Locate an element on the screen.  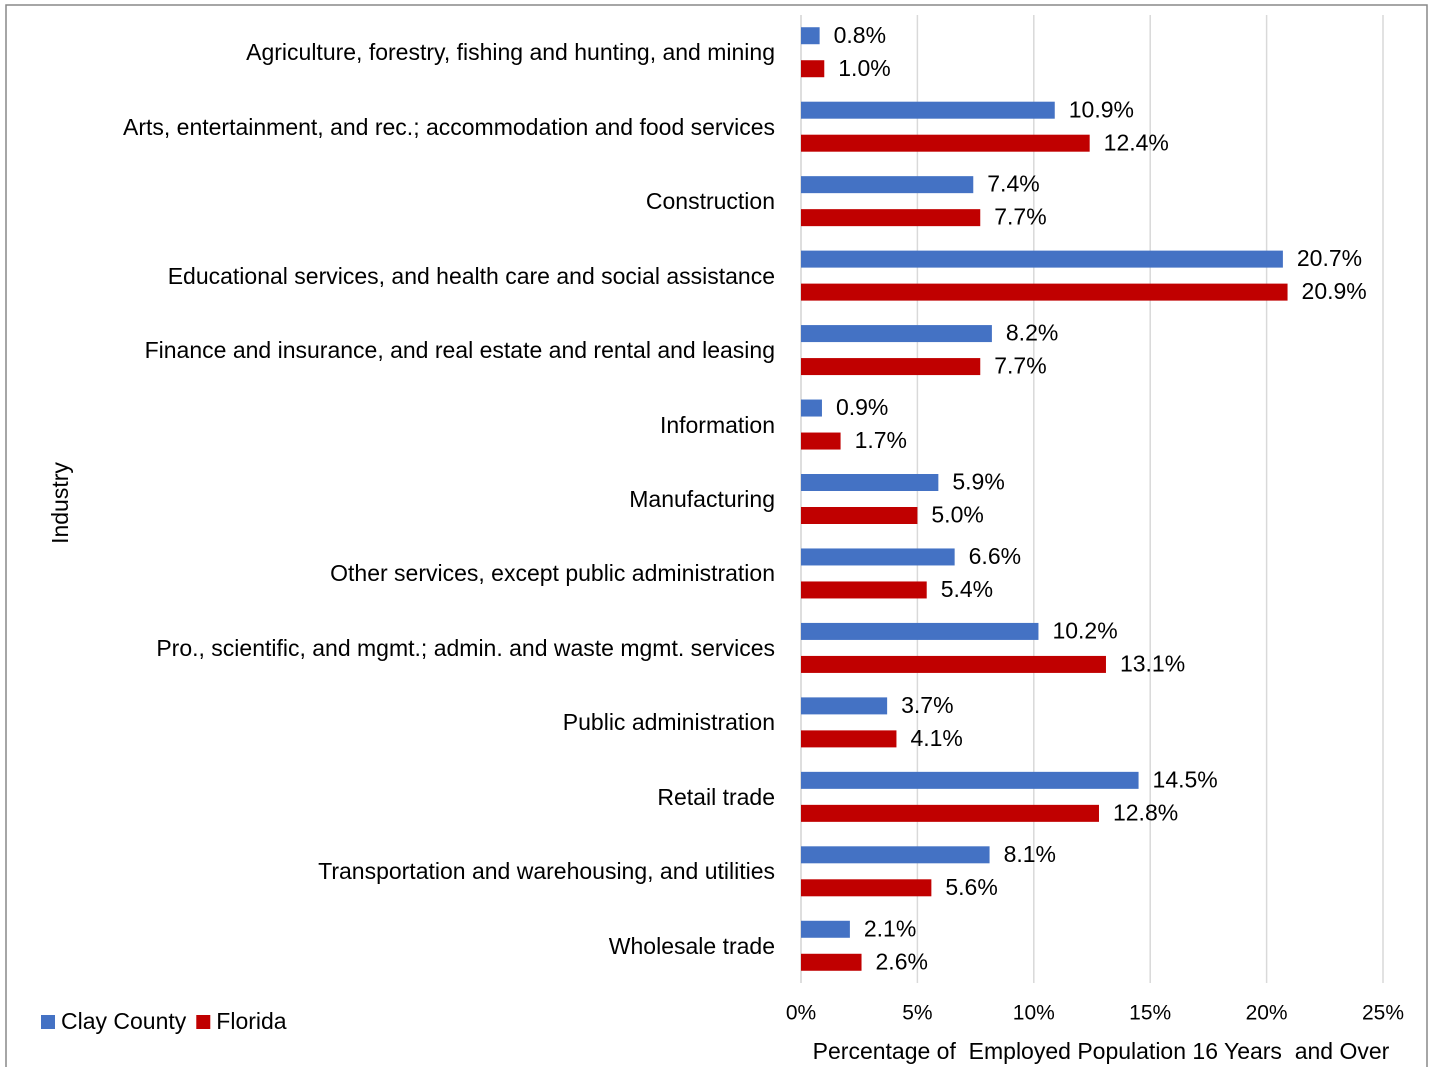
value-label: 8.2% is located at coordinates (1032, 333).